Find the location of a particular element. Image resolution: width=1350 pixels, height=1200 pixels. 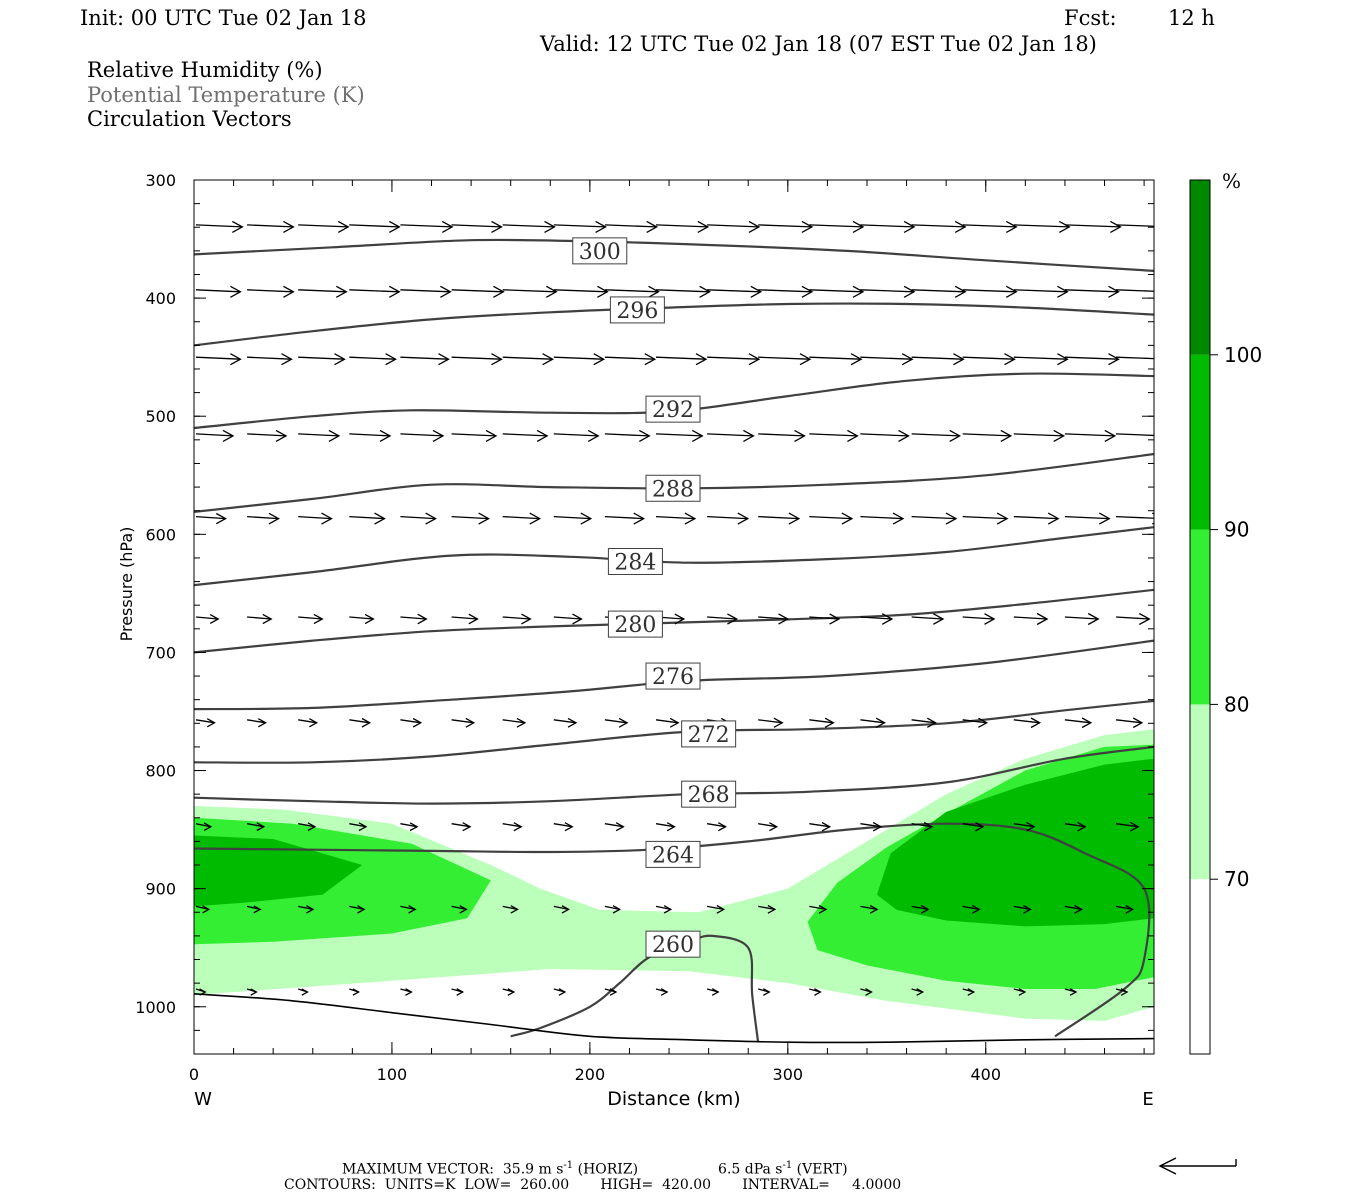

colorbar: 70 80 90 100% is located at coordinates (1225, 612).